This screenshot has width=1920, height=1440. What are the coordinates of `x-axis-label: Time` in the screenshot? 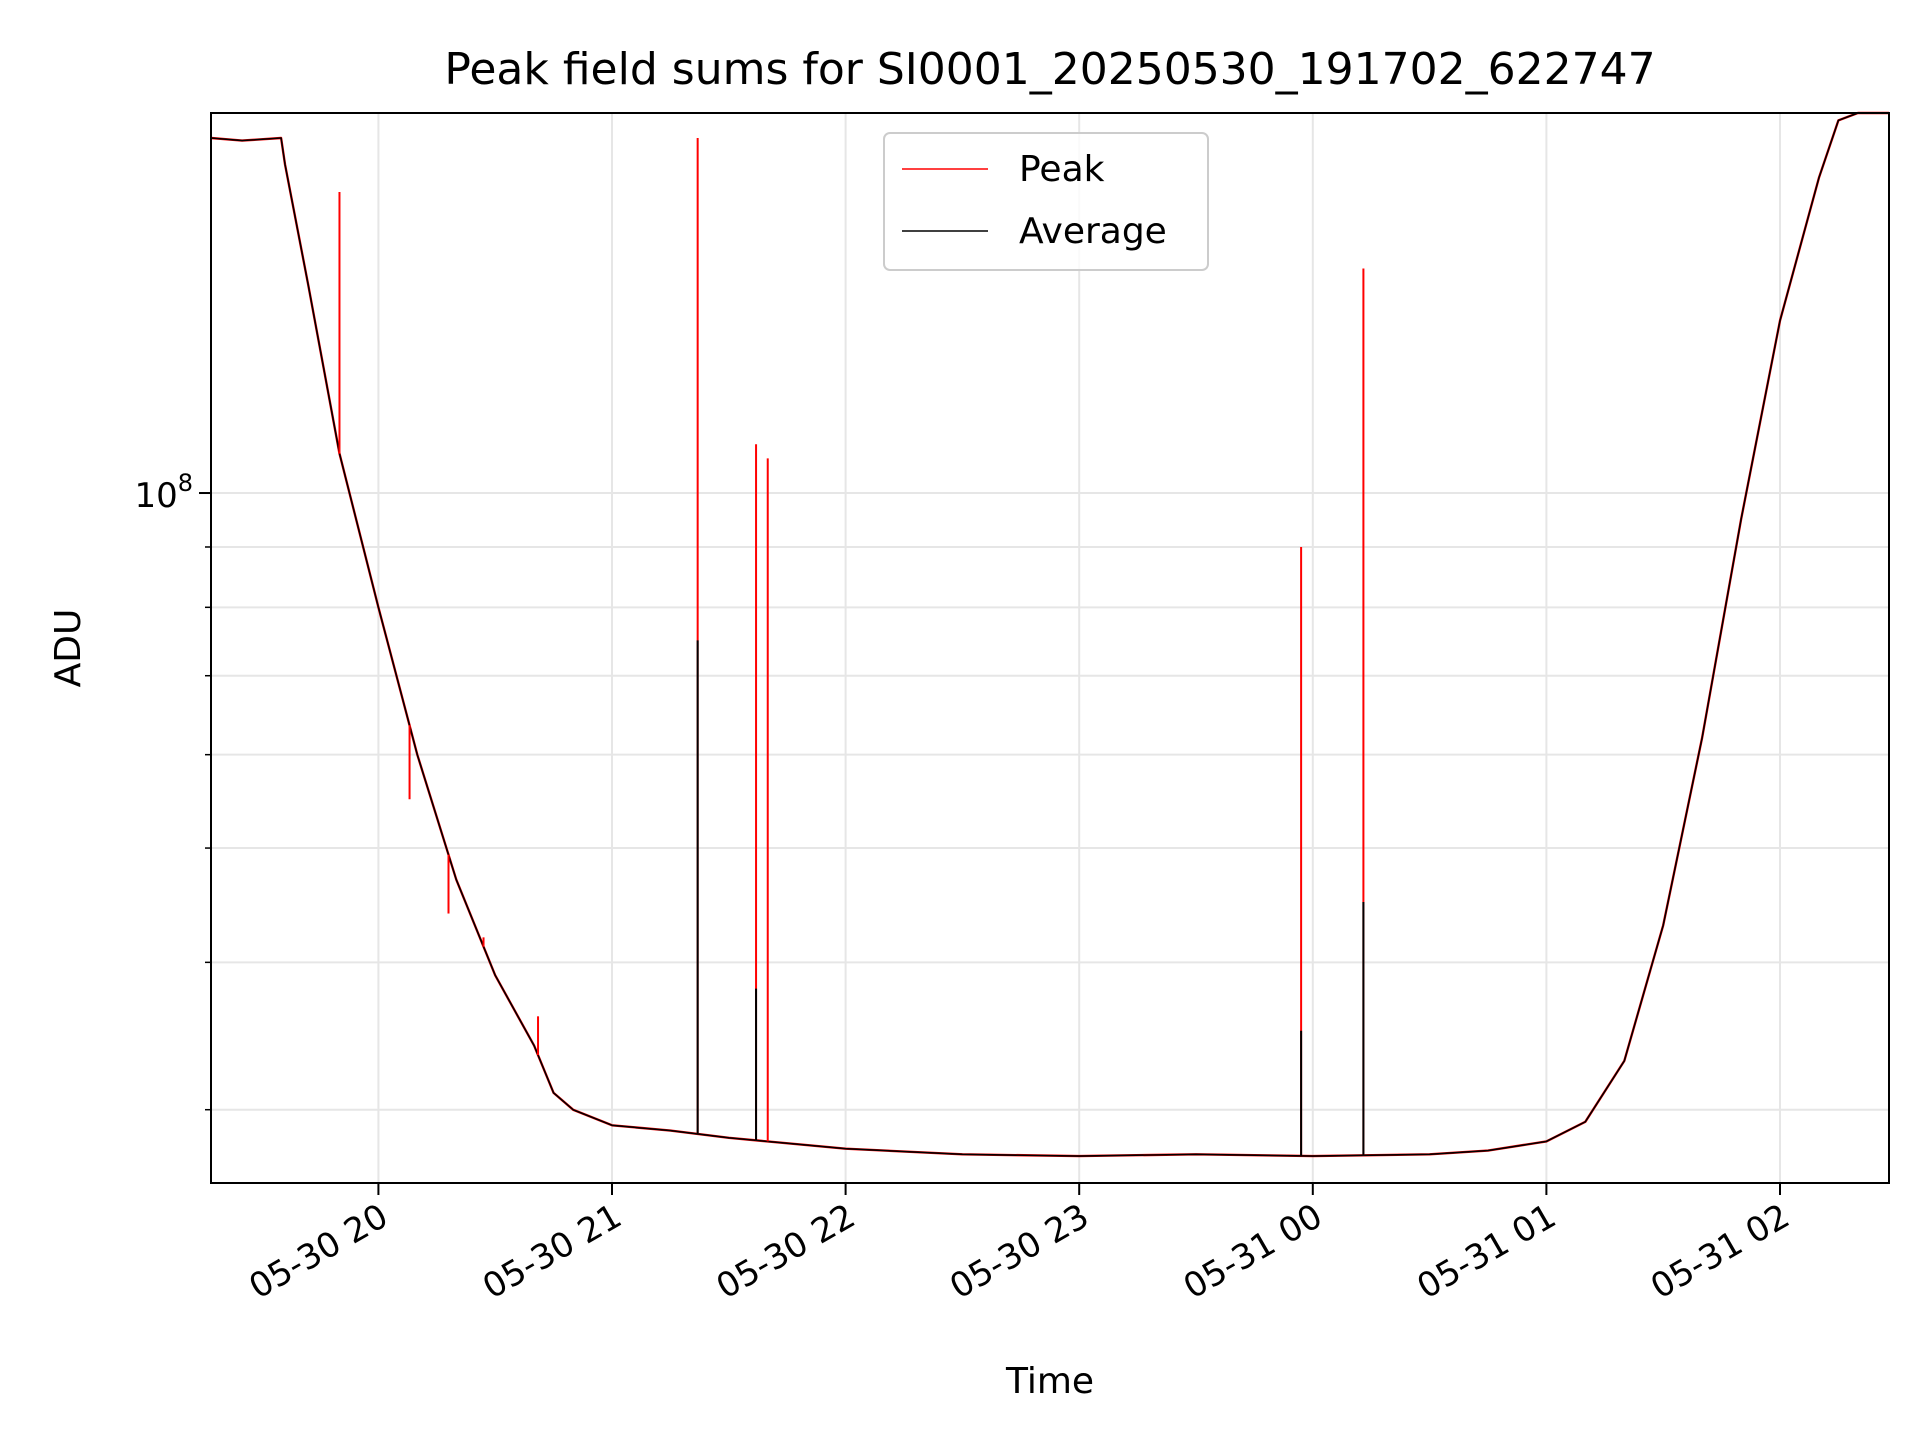 It's located at (1049, 1381).